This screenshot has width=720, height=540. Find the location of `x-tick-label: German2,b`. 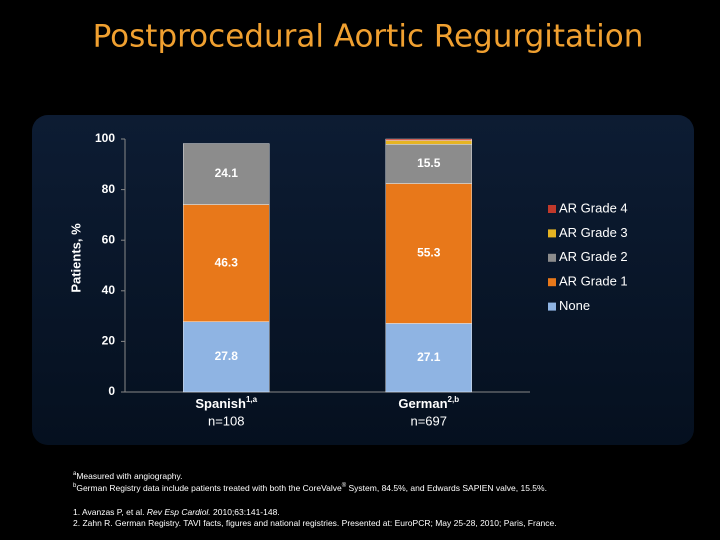

x-tick-label: German2,b is located at coordinates (428, 403).